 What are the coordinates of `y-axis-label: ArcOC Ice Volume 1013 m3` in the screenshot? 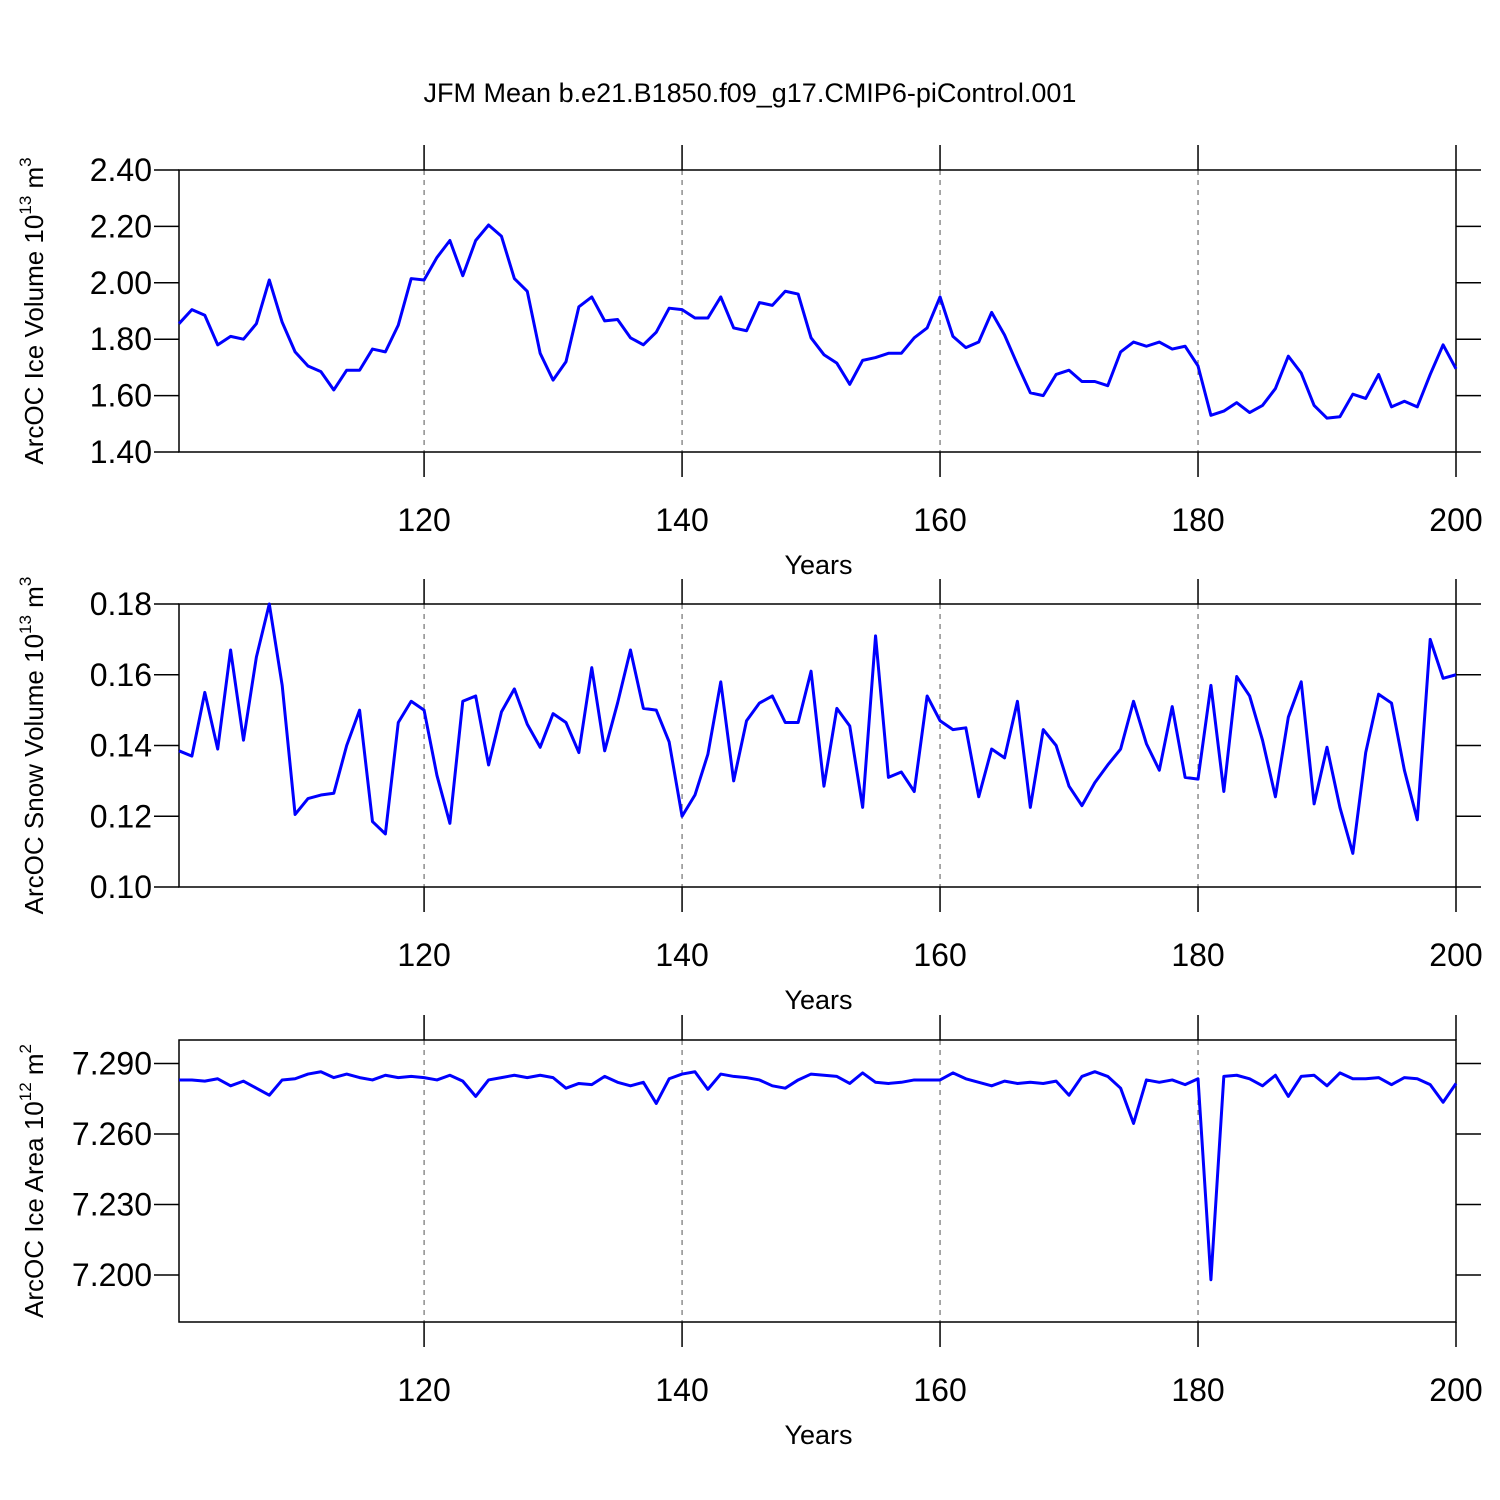 It's located at (32, 310).